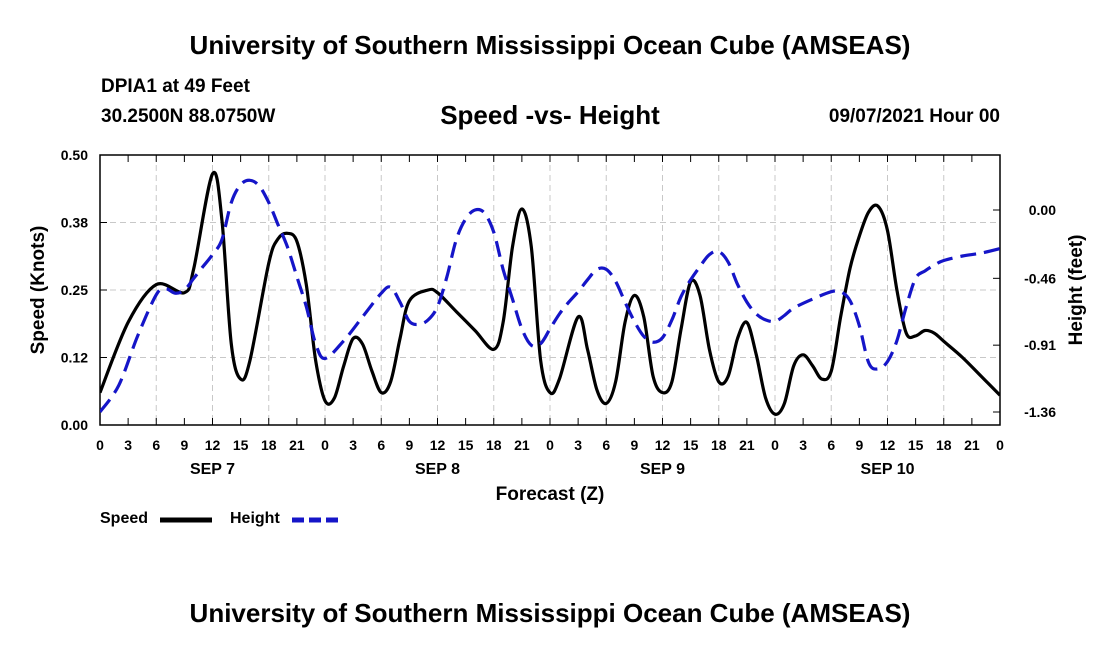 The width and height of the screenshot is (1100, 650). I want to click on forecast-timestamp: 09/07/2021 Hour 00, so click(914, 116).